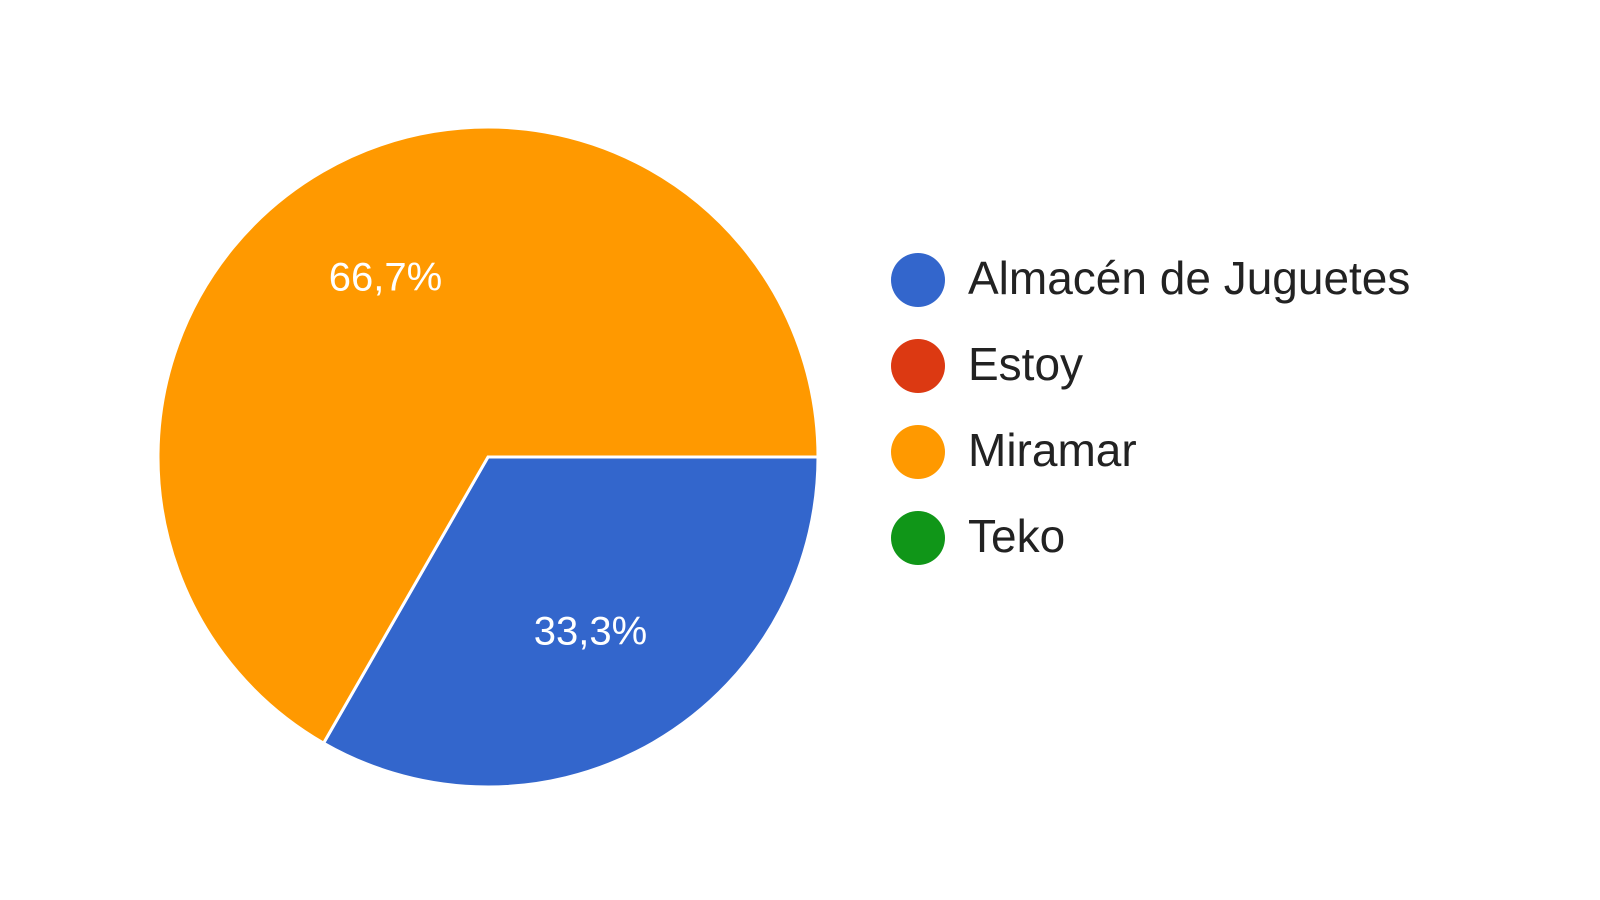 The width and height of the screenshot is (1600, 900). I want to click on slice-label: 33,3%, so click(590, 632).